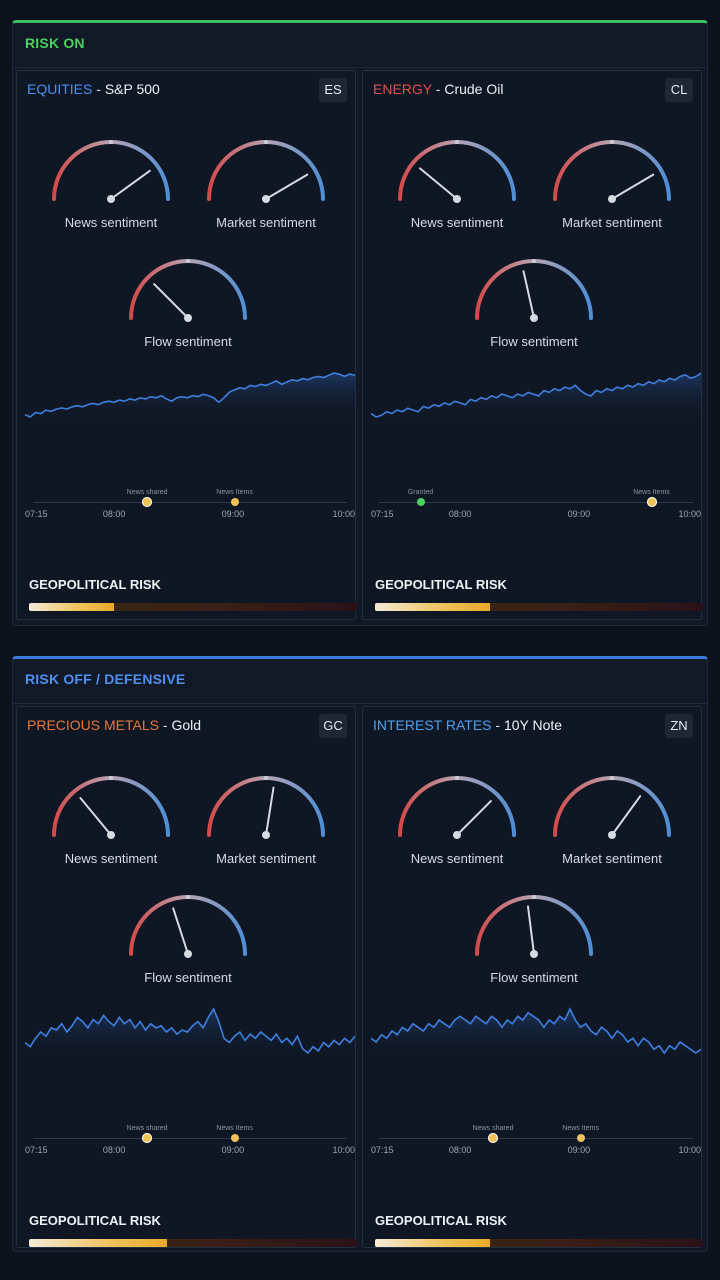 This screenshot has height=1280, width=720. I want to click on timeline-tick-label: 09:00, so click(233, 1150).